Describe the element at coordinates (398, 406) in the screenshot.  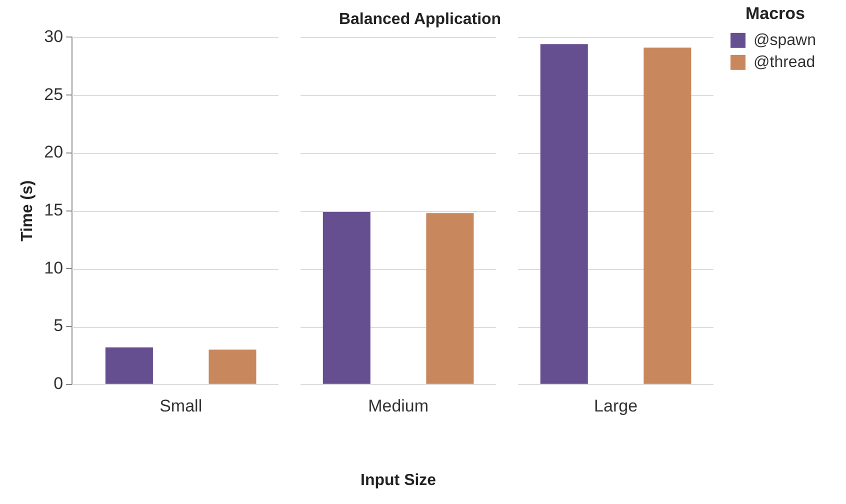
I see `x-tick-label: Medium` at that location.